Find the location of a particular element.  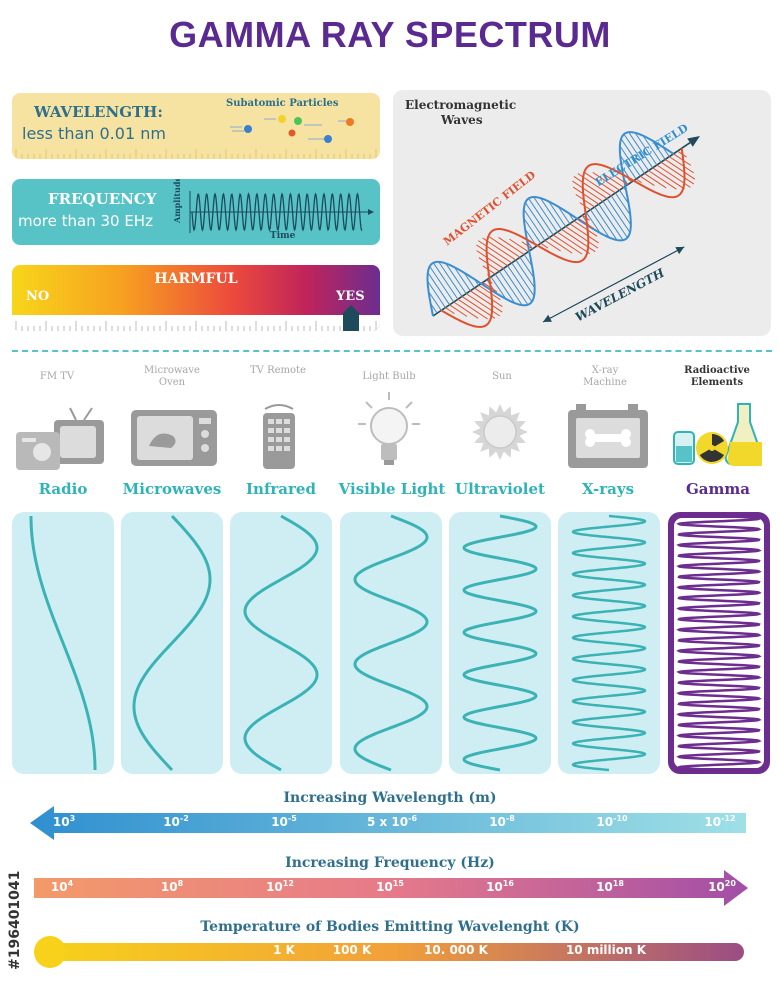

microwave-oven-icon is located at coordinates (174, 438).